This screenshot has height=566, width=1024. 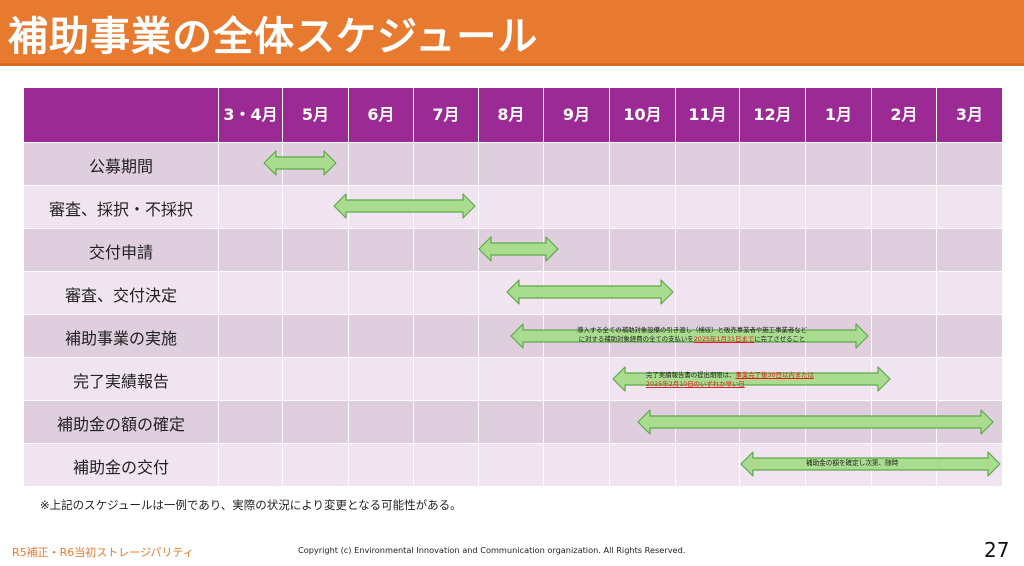 What do you see at coordinates (380, 115) in the screenshot?
I see `month-header-6: 6月` at bounding box center [380, 115].